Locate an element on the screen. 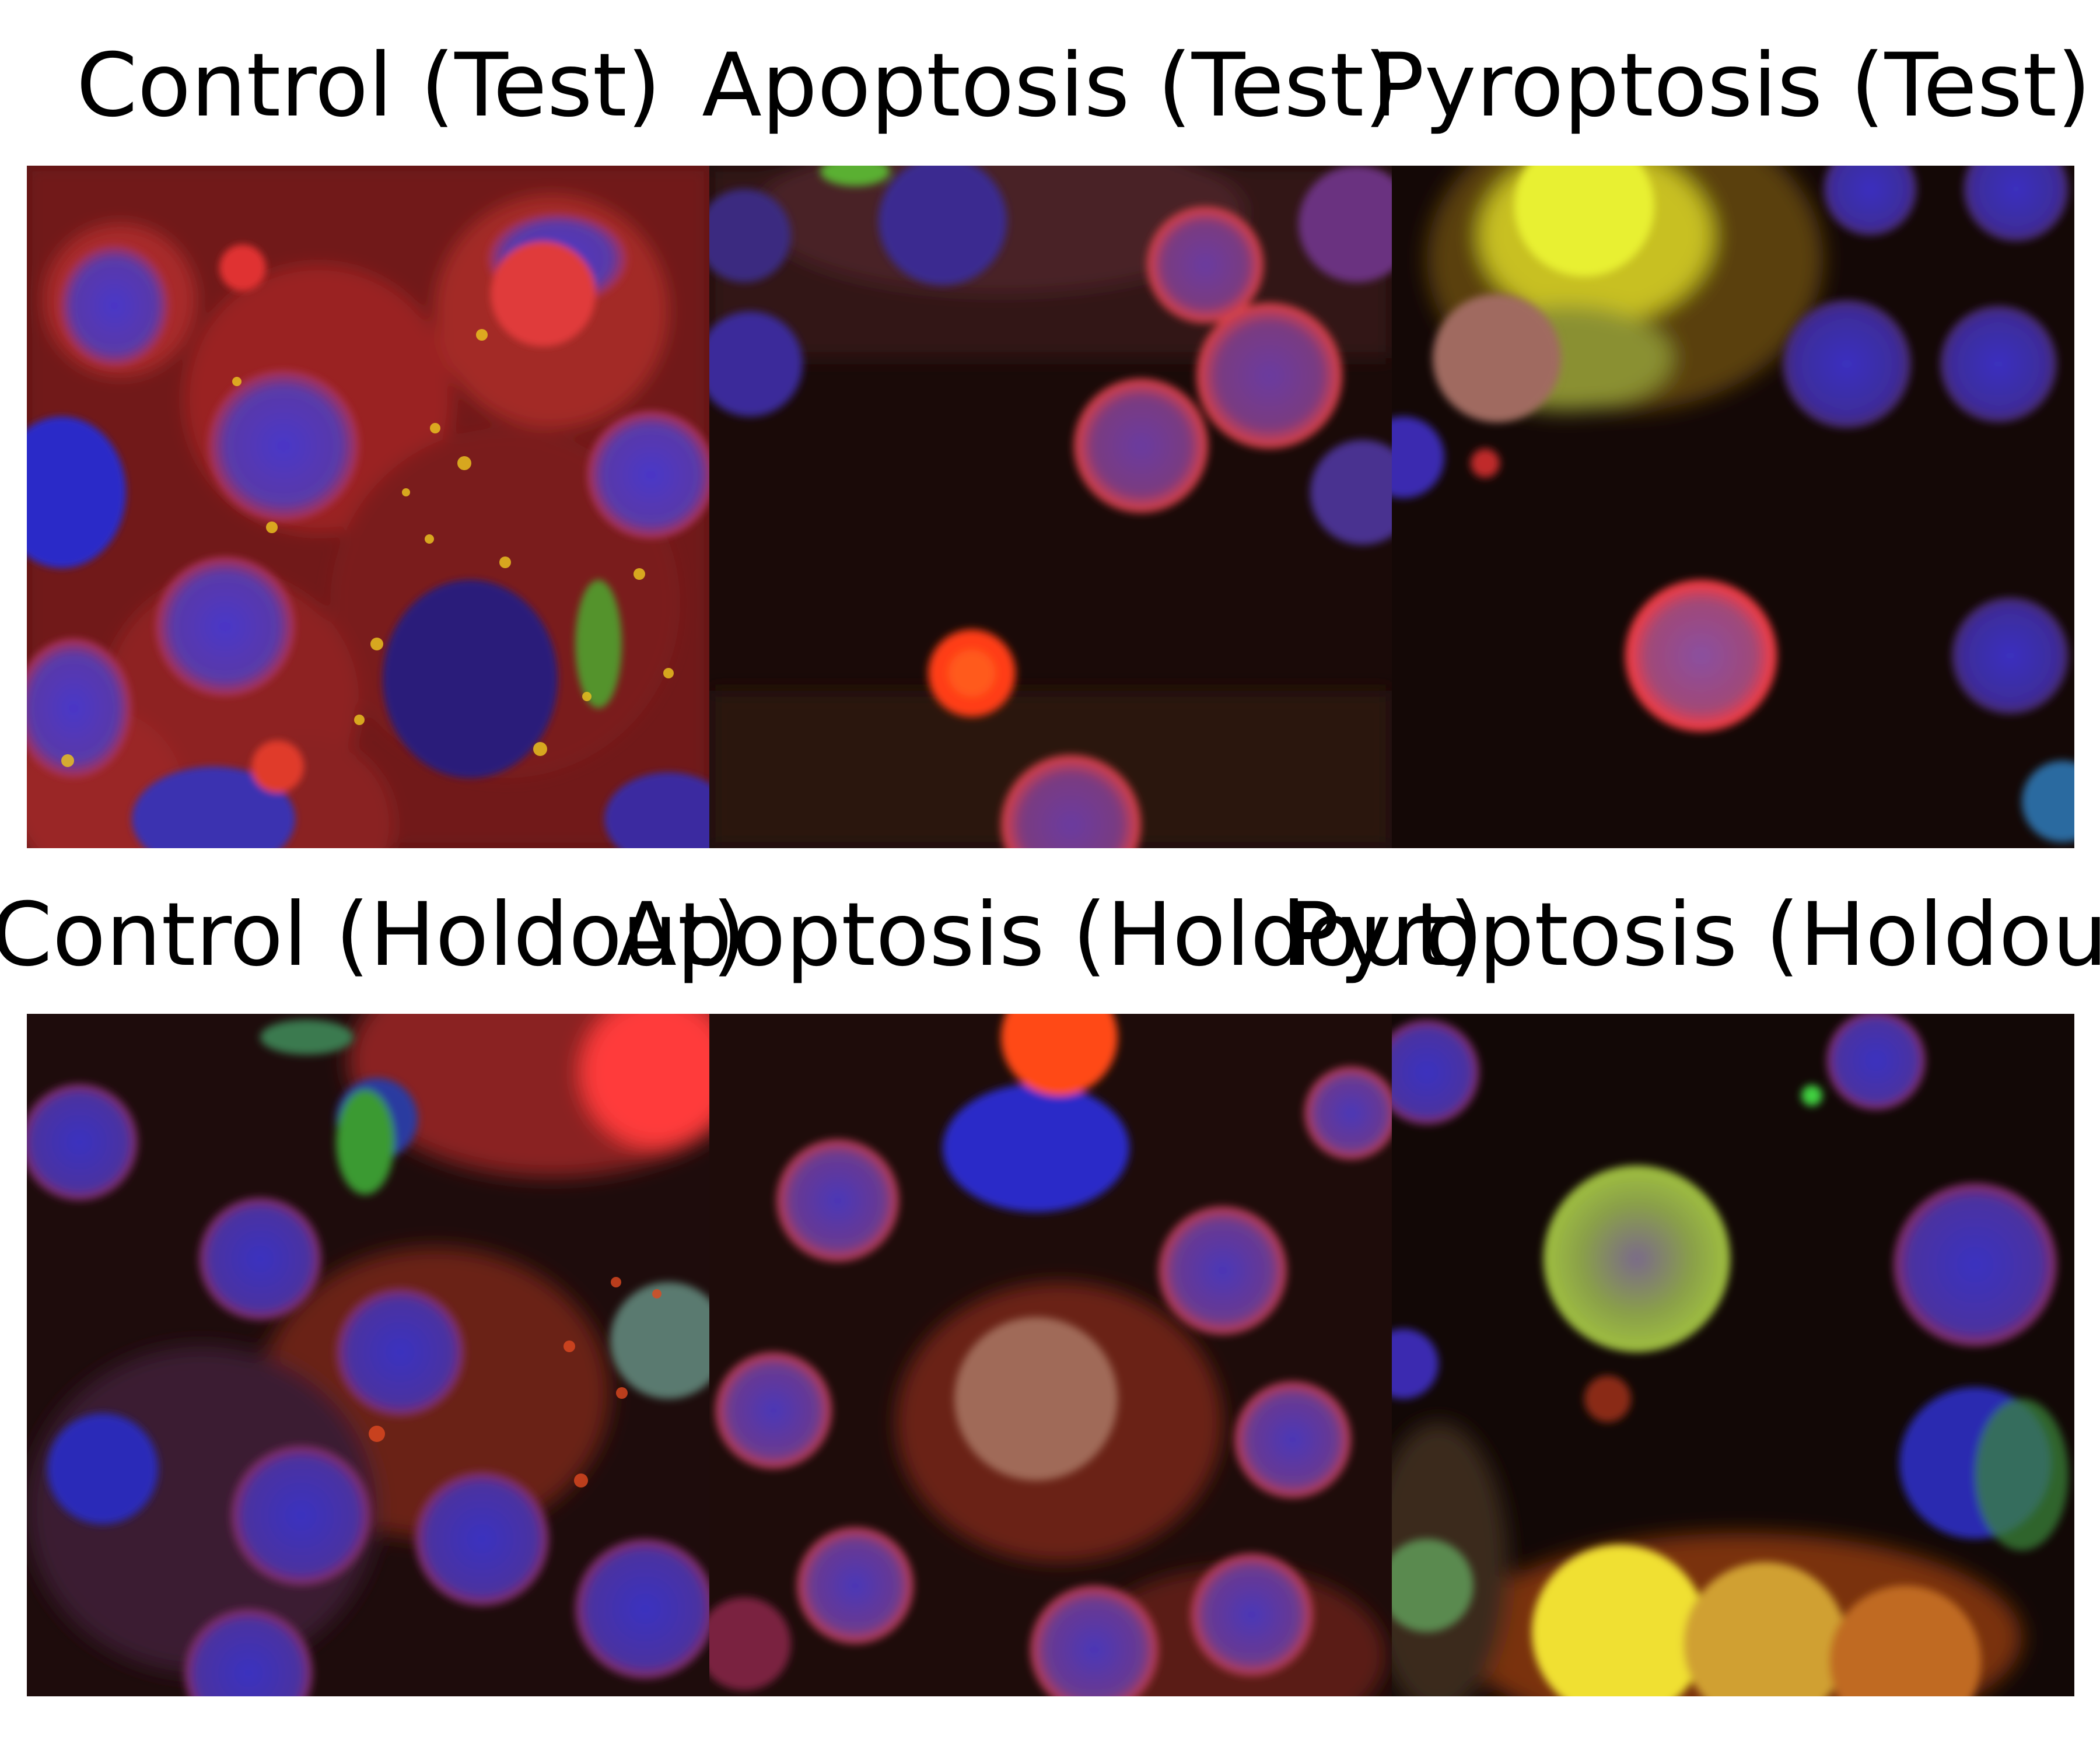 Image resolution: width=2100 pixels, height=1750 pixels. panel-title-apoptosis-holdout: Apoptosis (Holdout) is located at coordinates (1050, 935).